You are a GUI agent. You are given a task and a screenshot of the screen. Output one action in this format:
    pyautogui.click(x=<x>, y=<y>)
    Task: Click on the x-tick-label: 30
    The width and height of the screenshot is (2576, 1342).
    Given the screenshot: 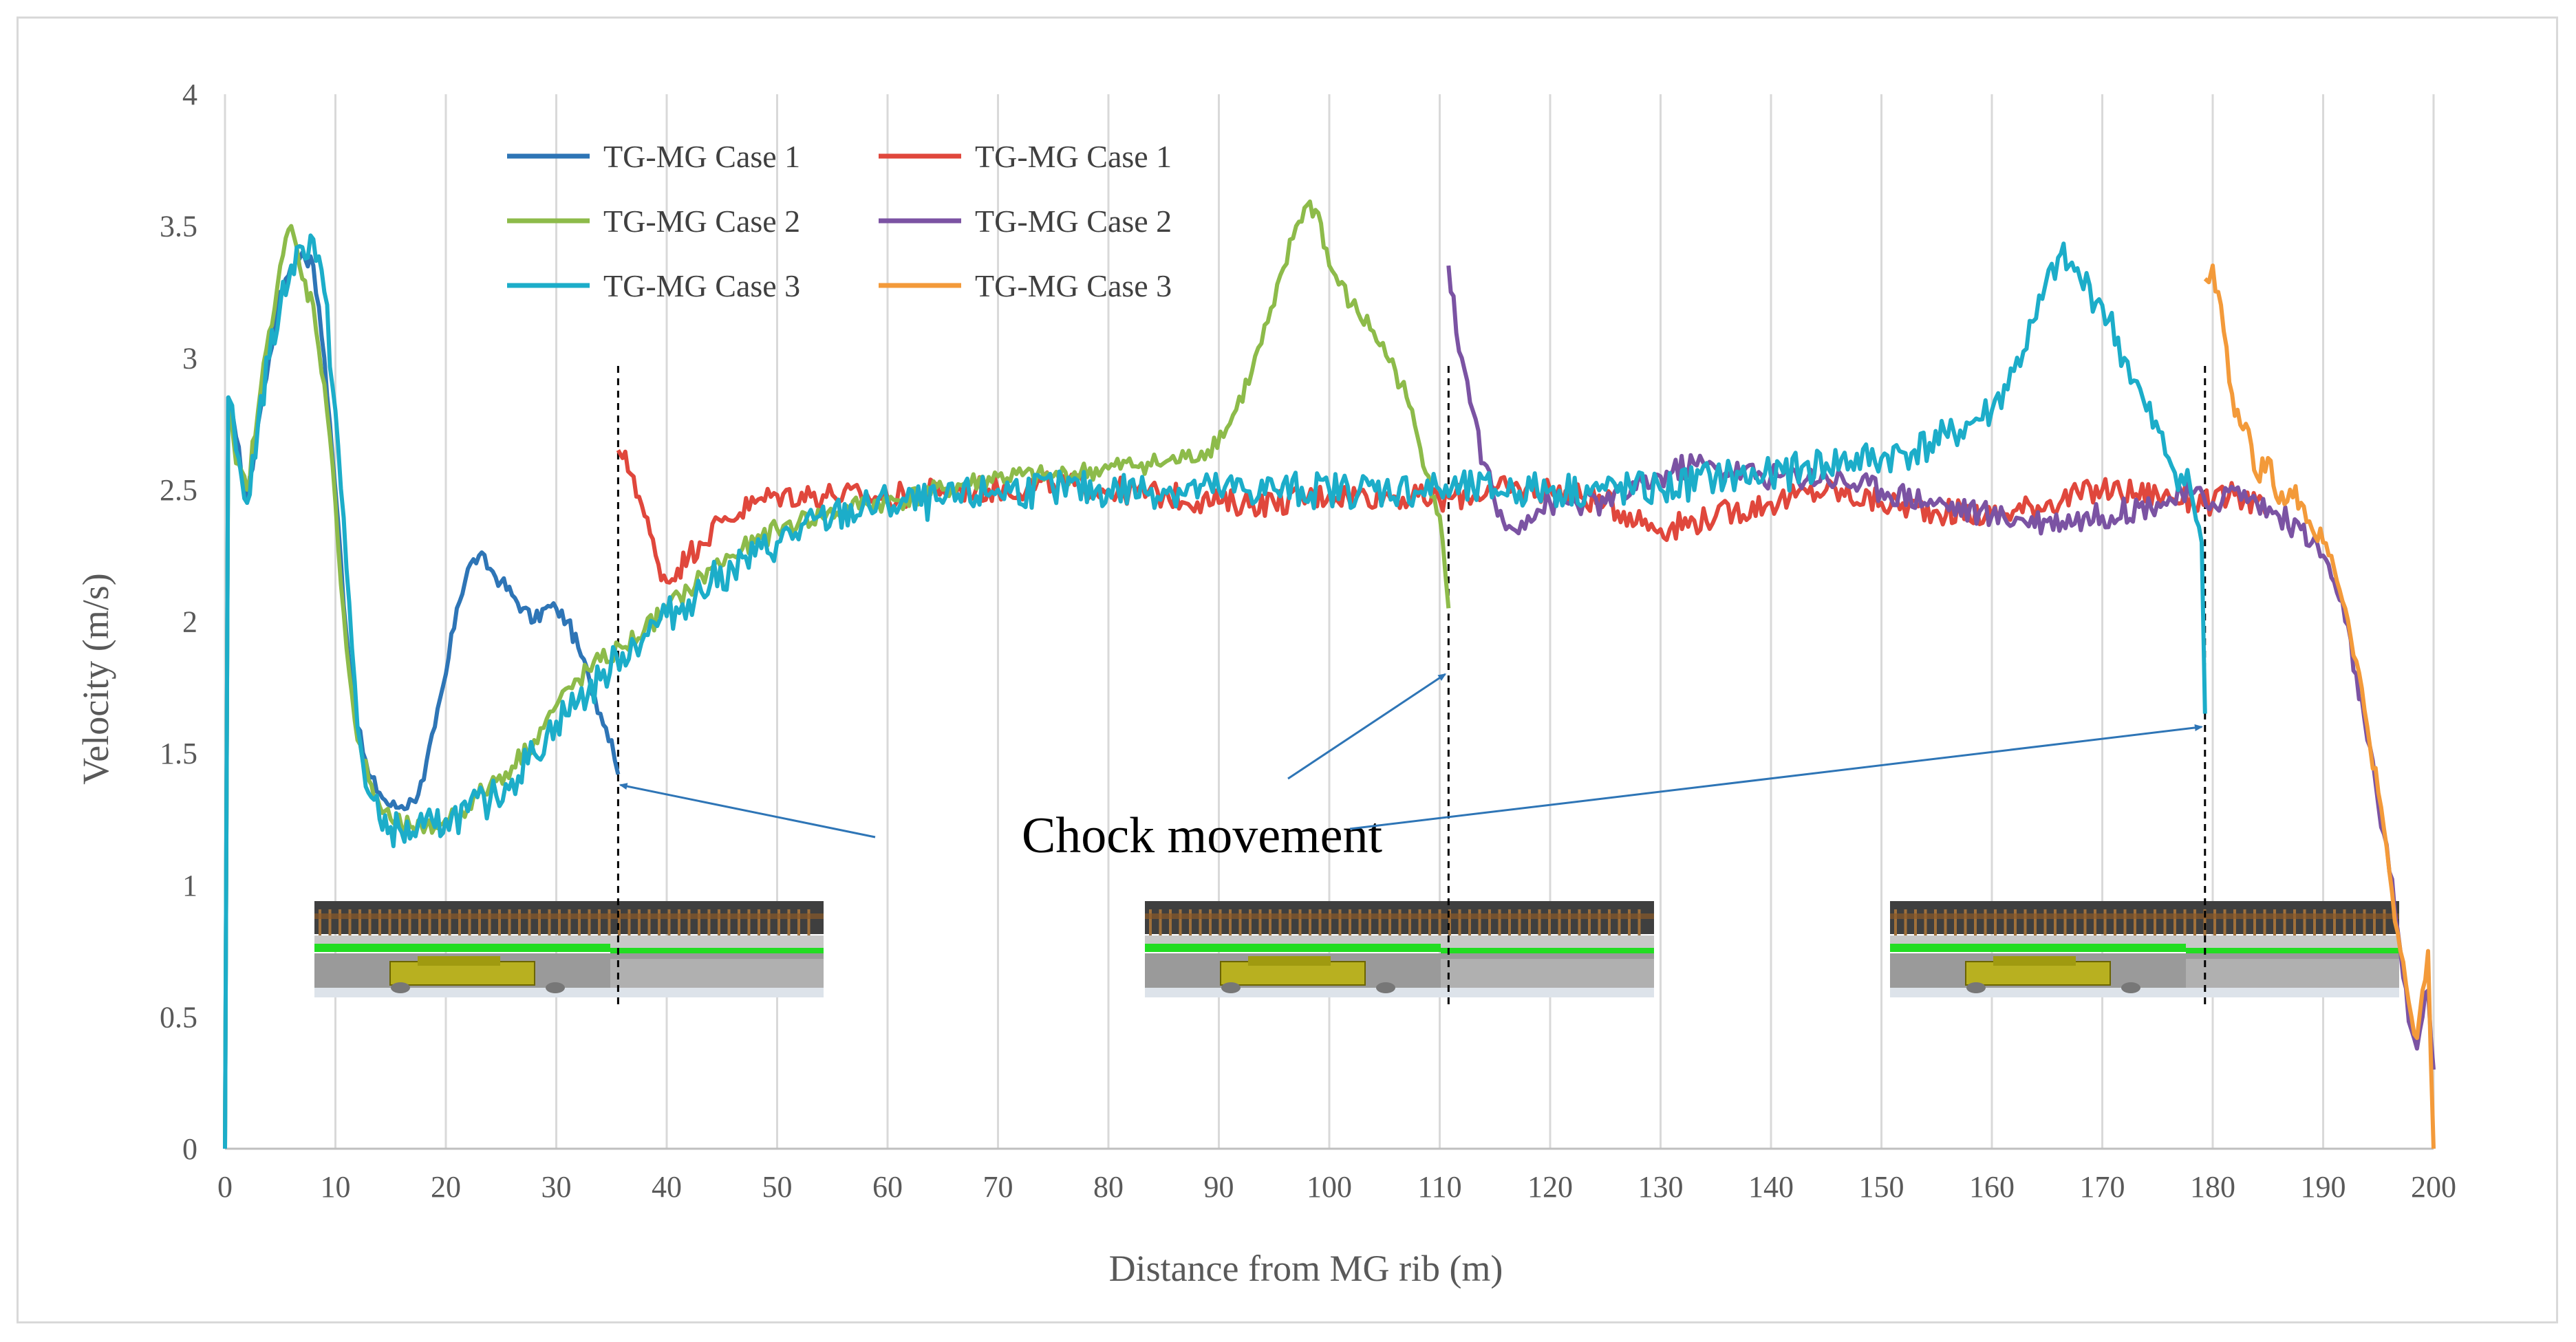 What is the action you would take?
    pyautogui.click(x=556, y=1187)
    